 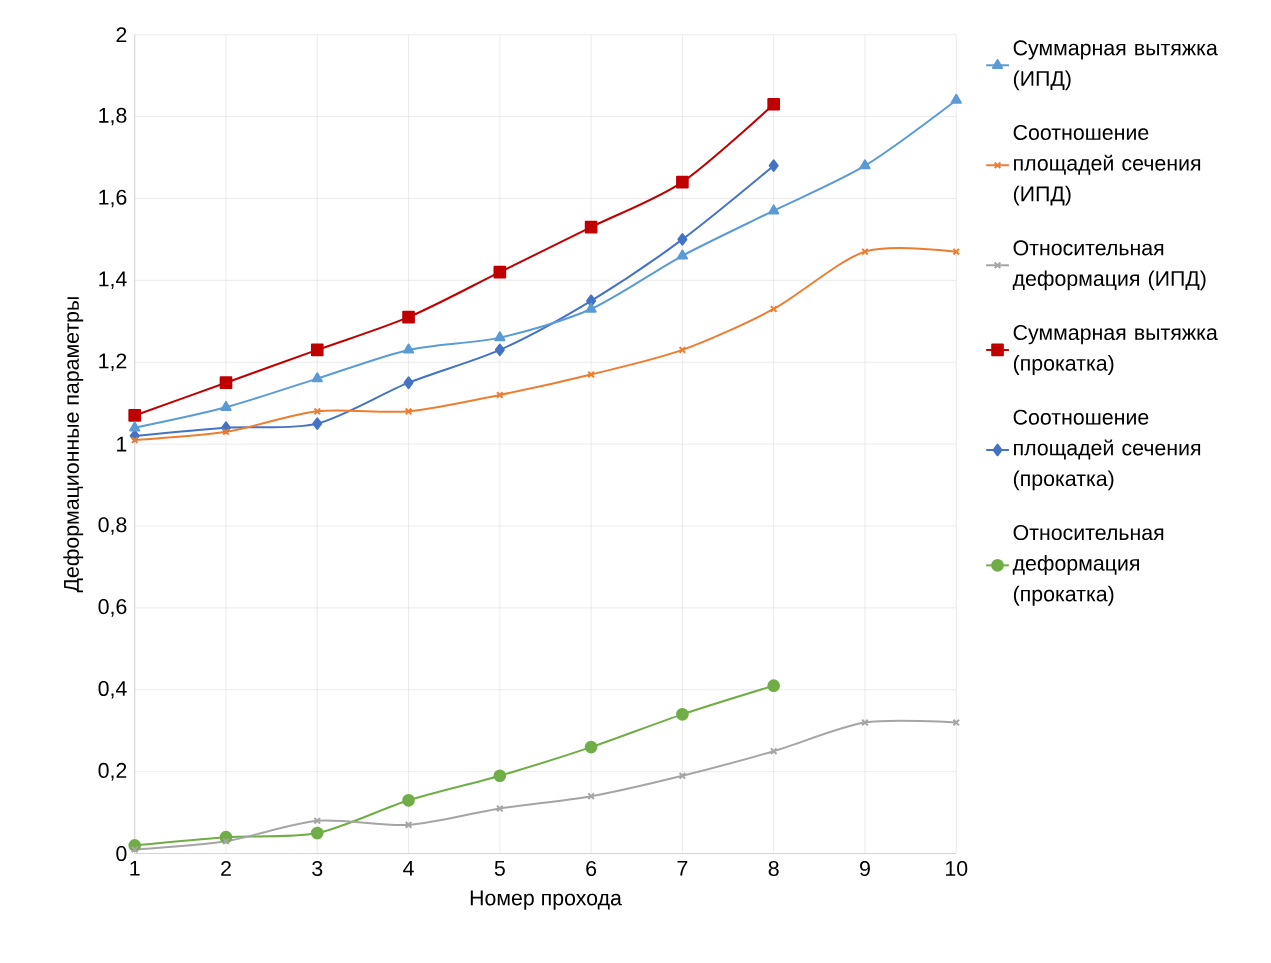 I want to click on legend-label: Соотношение площадей сечения (ИПД), so click(x=1107, y=165).